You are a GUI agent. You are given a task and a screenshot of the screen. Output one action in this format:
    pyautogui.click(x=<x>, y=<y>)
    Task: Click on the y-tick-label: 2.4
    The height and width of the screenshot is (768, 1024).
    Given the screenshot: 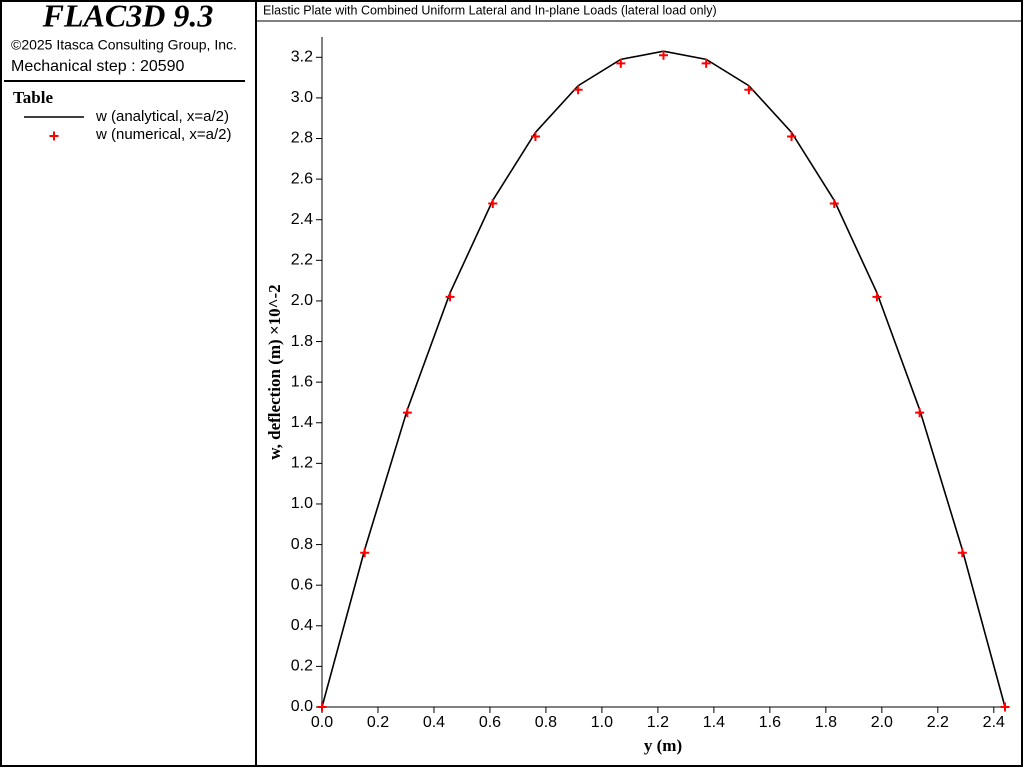 What is the action you would take?
    pyautogui.click(x=302, y=219)
    